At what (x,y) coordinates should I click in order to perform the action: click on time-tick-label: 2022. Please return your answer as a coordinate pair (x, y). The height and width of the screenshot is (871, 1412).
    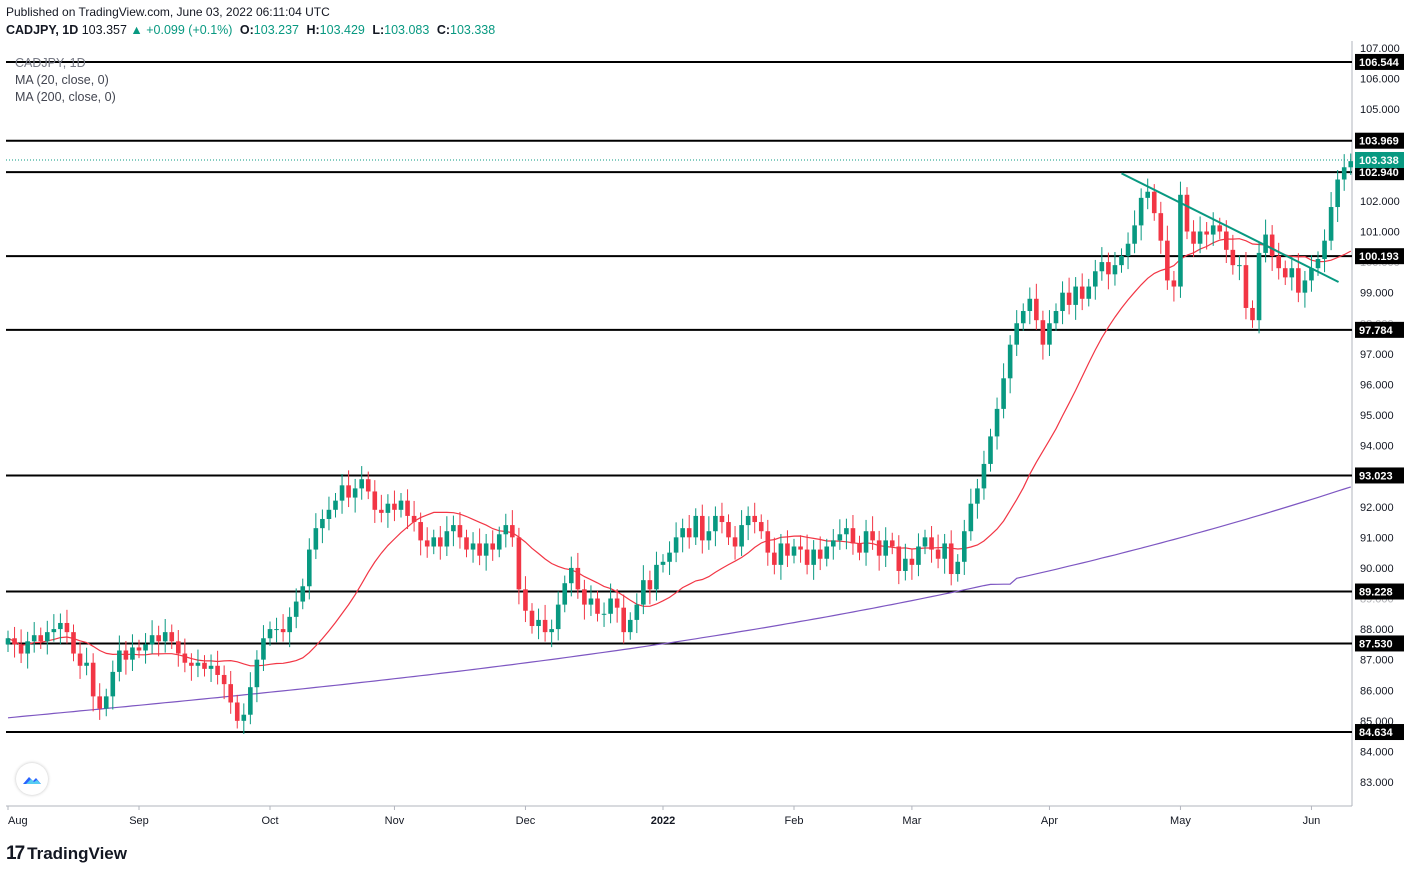
    Looking at the image, I should click on (663, 821).